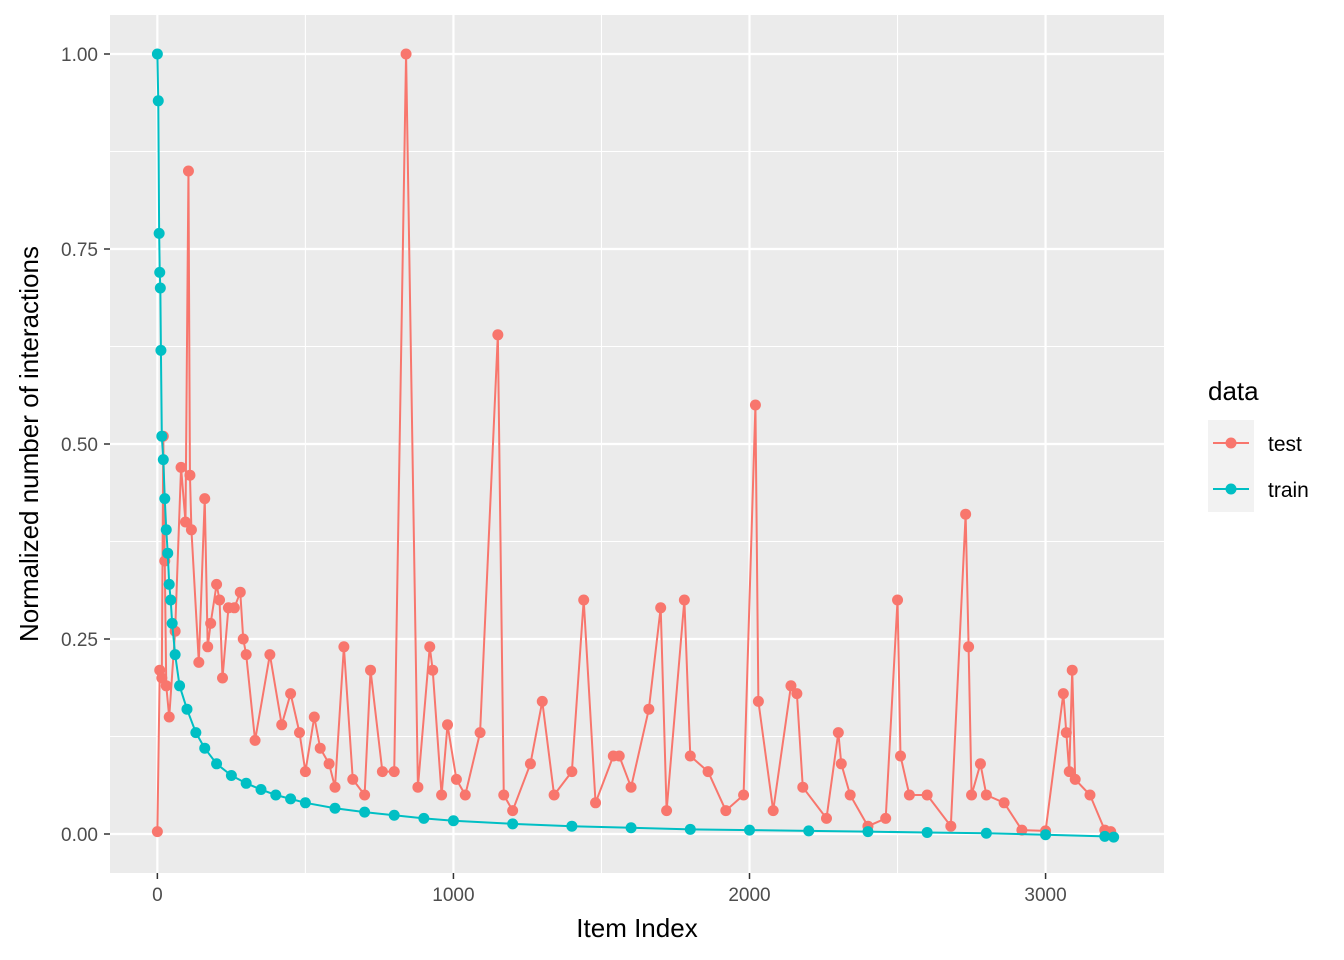 The image size is (1344, 960). What do you see at coordinates (1285, 444) in the screenshot?
I see `legend-label-test: test` at bounding box center [1285, 444].